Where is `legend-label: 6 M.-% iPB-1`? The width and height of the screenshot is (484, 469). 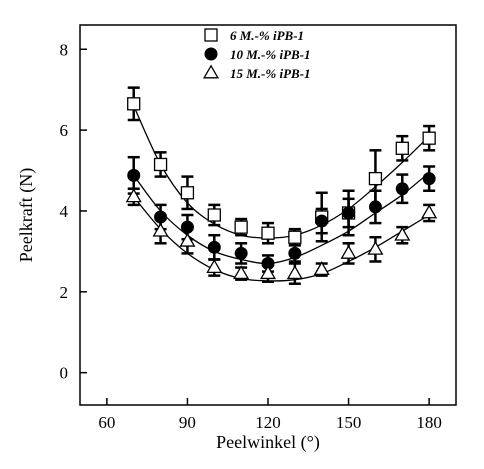
legend-label: 6 M.-% iPB-1 is located at coordinates (267, 35).